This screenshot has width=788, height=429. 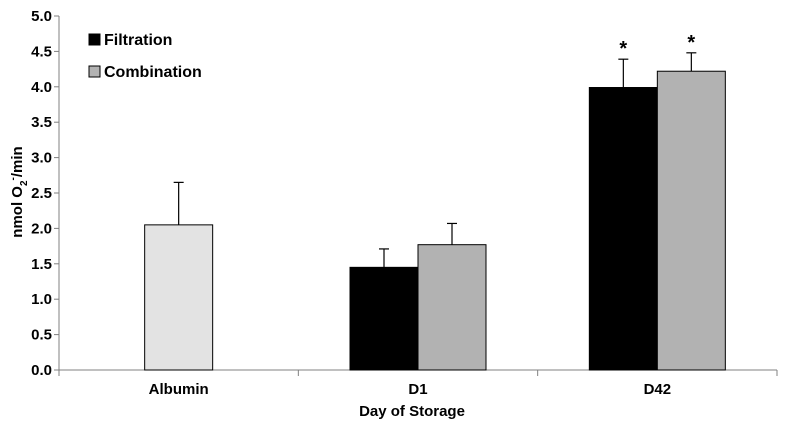 What do you see at coordinates (412, 411) in the screenshot?
I see `x-axis-title: Day of Storage` at bounding box center [412, 411].